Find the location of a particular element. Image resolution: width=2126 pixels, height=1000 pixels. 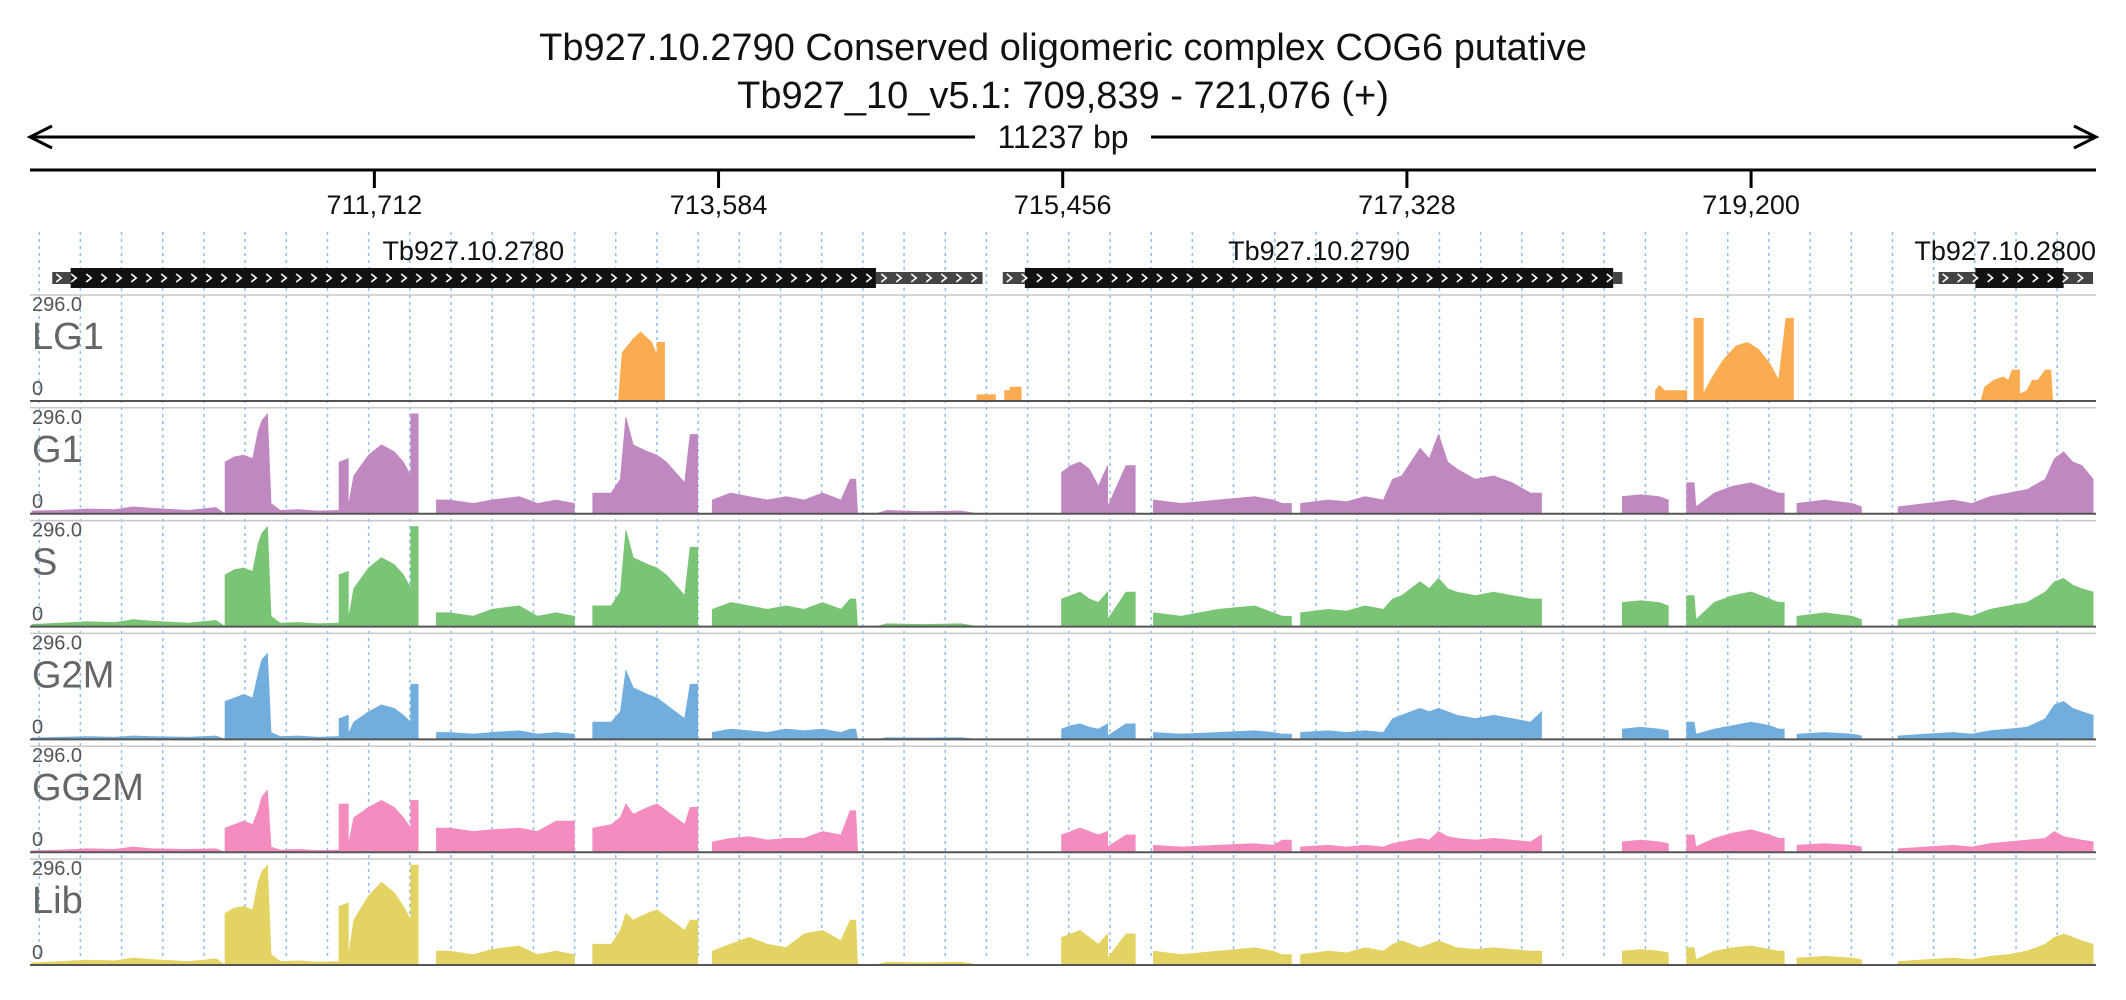

x-tick-label: 719,200 is located at coordinates (1751, 205).